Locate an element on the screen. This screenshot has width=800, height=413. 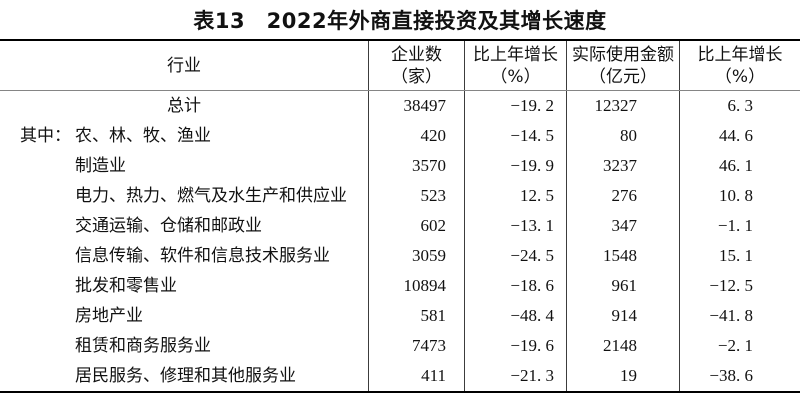
table-title: 表13 2022年外商直接投资及其增长速度 is located at coordinates (400, 21).